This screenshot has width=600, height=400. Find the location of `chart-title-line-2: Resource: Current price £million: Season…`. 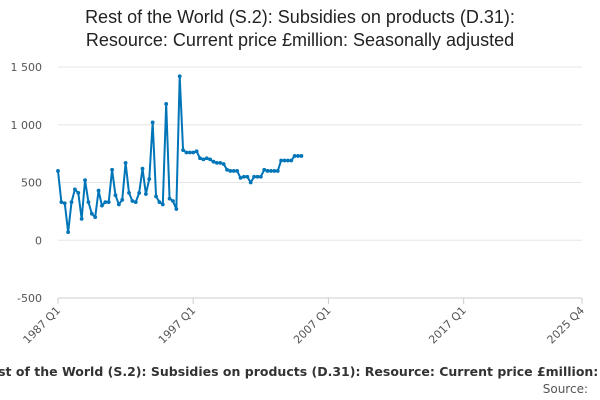

chart-title-line-2: Resource: Current price £million: Season… is located at coordinates (300, 40).